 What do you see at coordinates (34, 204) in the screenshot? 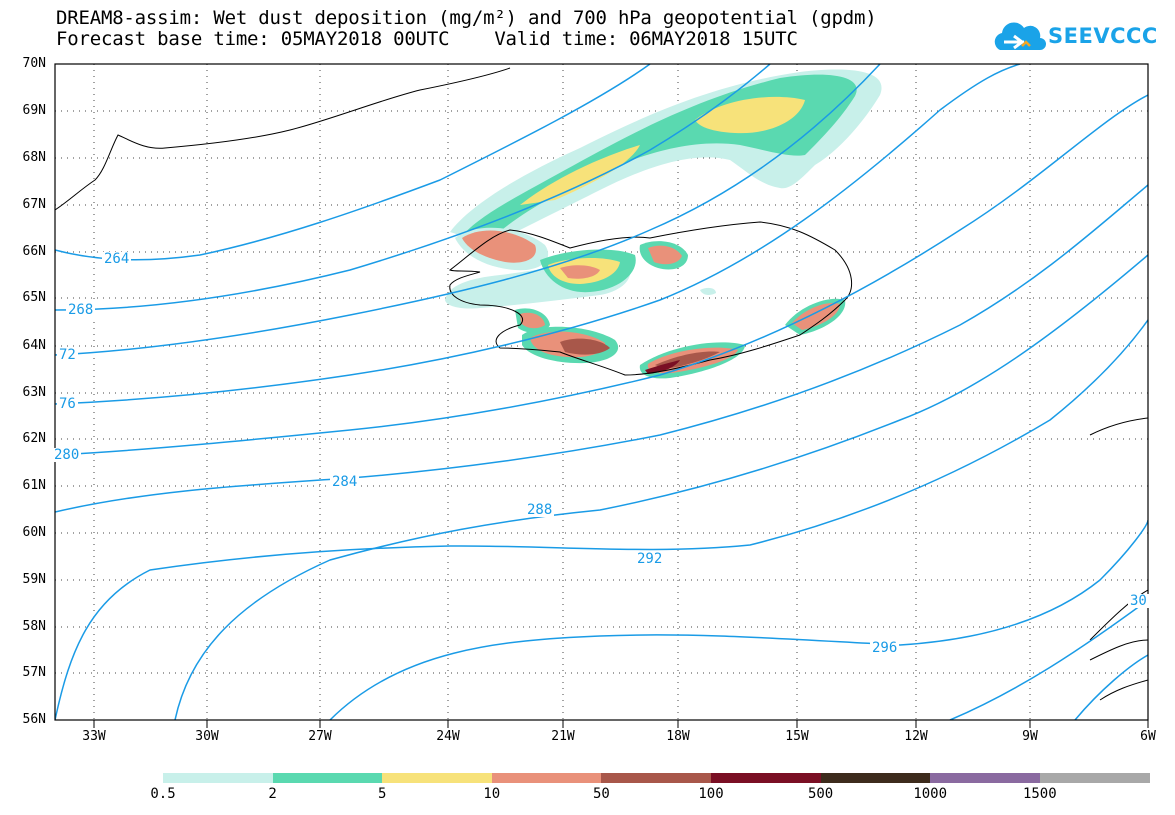
I see `lat-label: 67N` at bounding box center [34, 204].